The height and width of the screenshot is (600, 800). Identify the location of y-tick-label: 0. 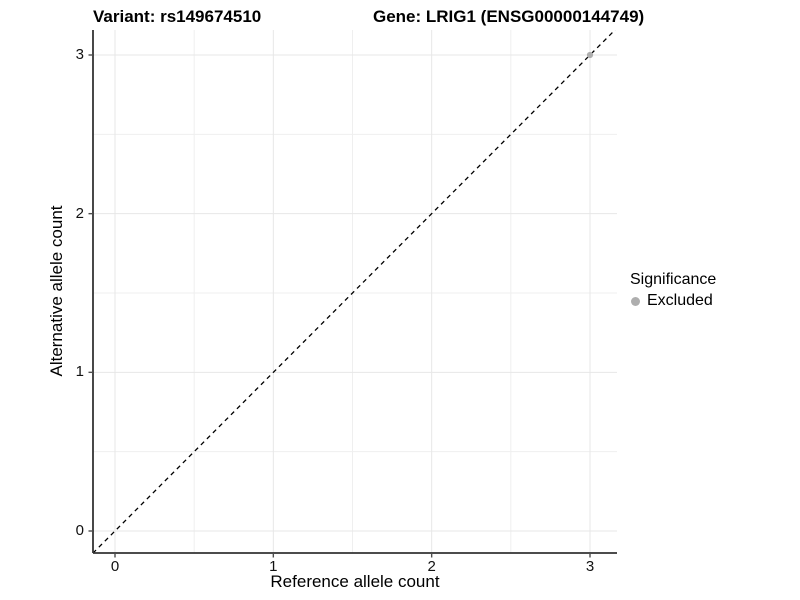
(79, 530).